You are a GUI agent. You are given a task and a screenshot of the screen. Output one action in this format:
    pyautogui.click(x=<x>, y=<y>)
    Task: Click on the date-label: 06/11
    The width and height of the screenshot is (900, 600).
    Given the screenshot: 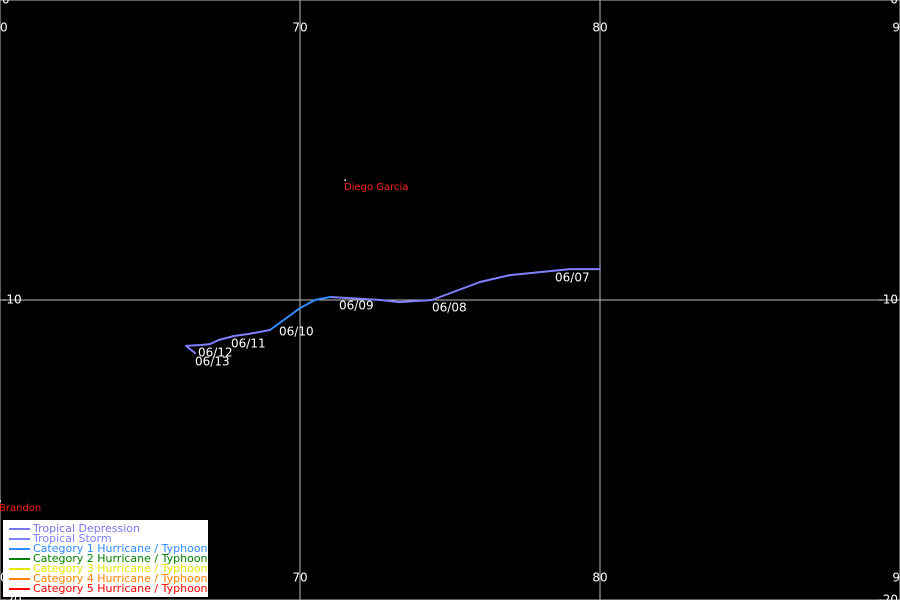 What is the action you would take?
    pyautogui.click(x=248, y=344)
    